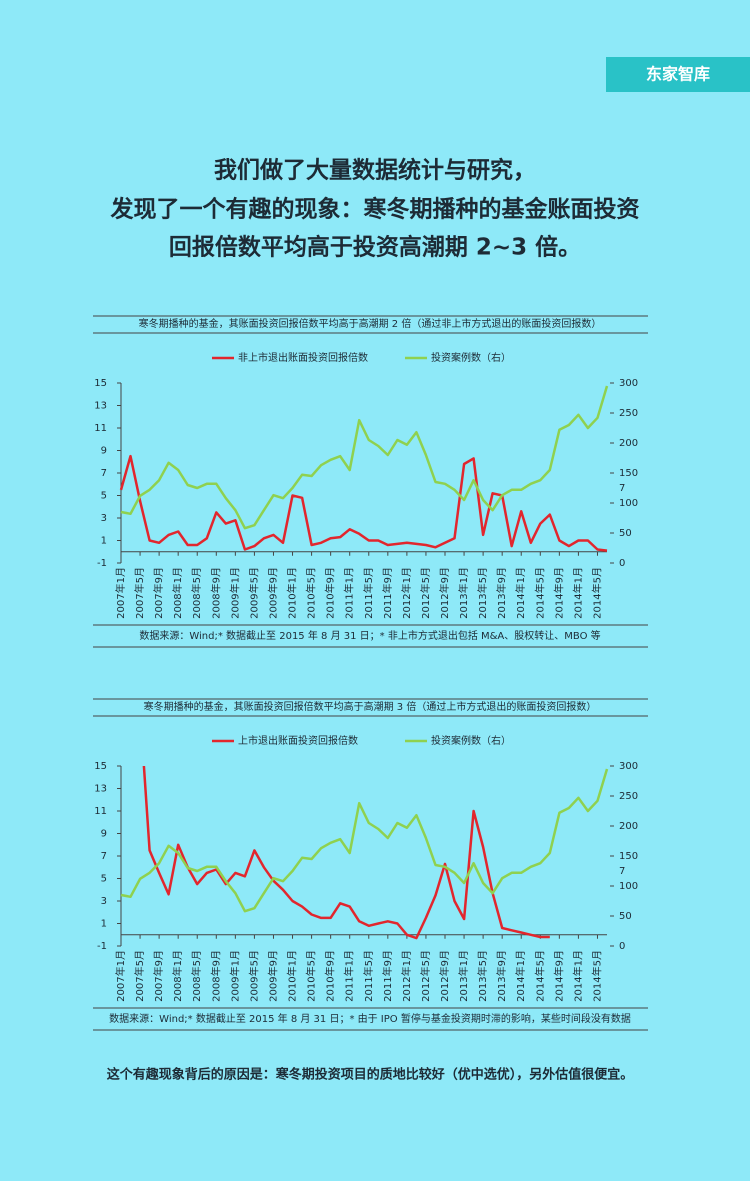  Describe the element at coordinates (298, 740) in the screenshot. I see `legend-label: 上市退出账面投资回报倍数` at that location.